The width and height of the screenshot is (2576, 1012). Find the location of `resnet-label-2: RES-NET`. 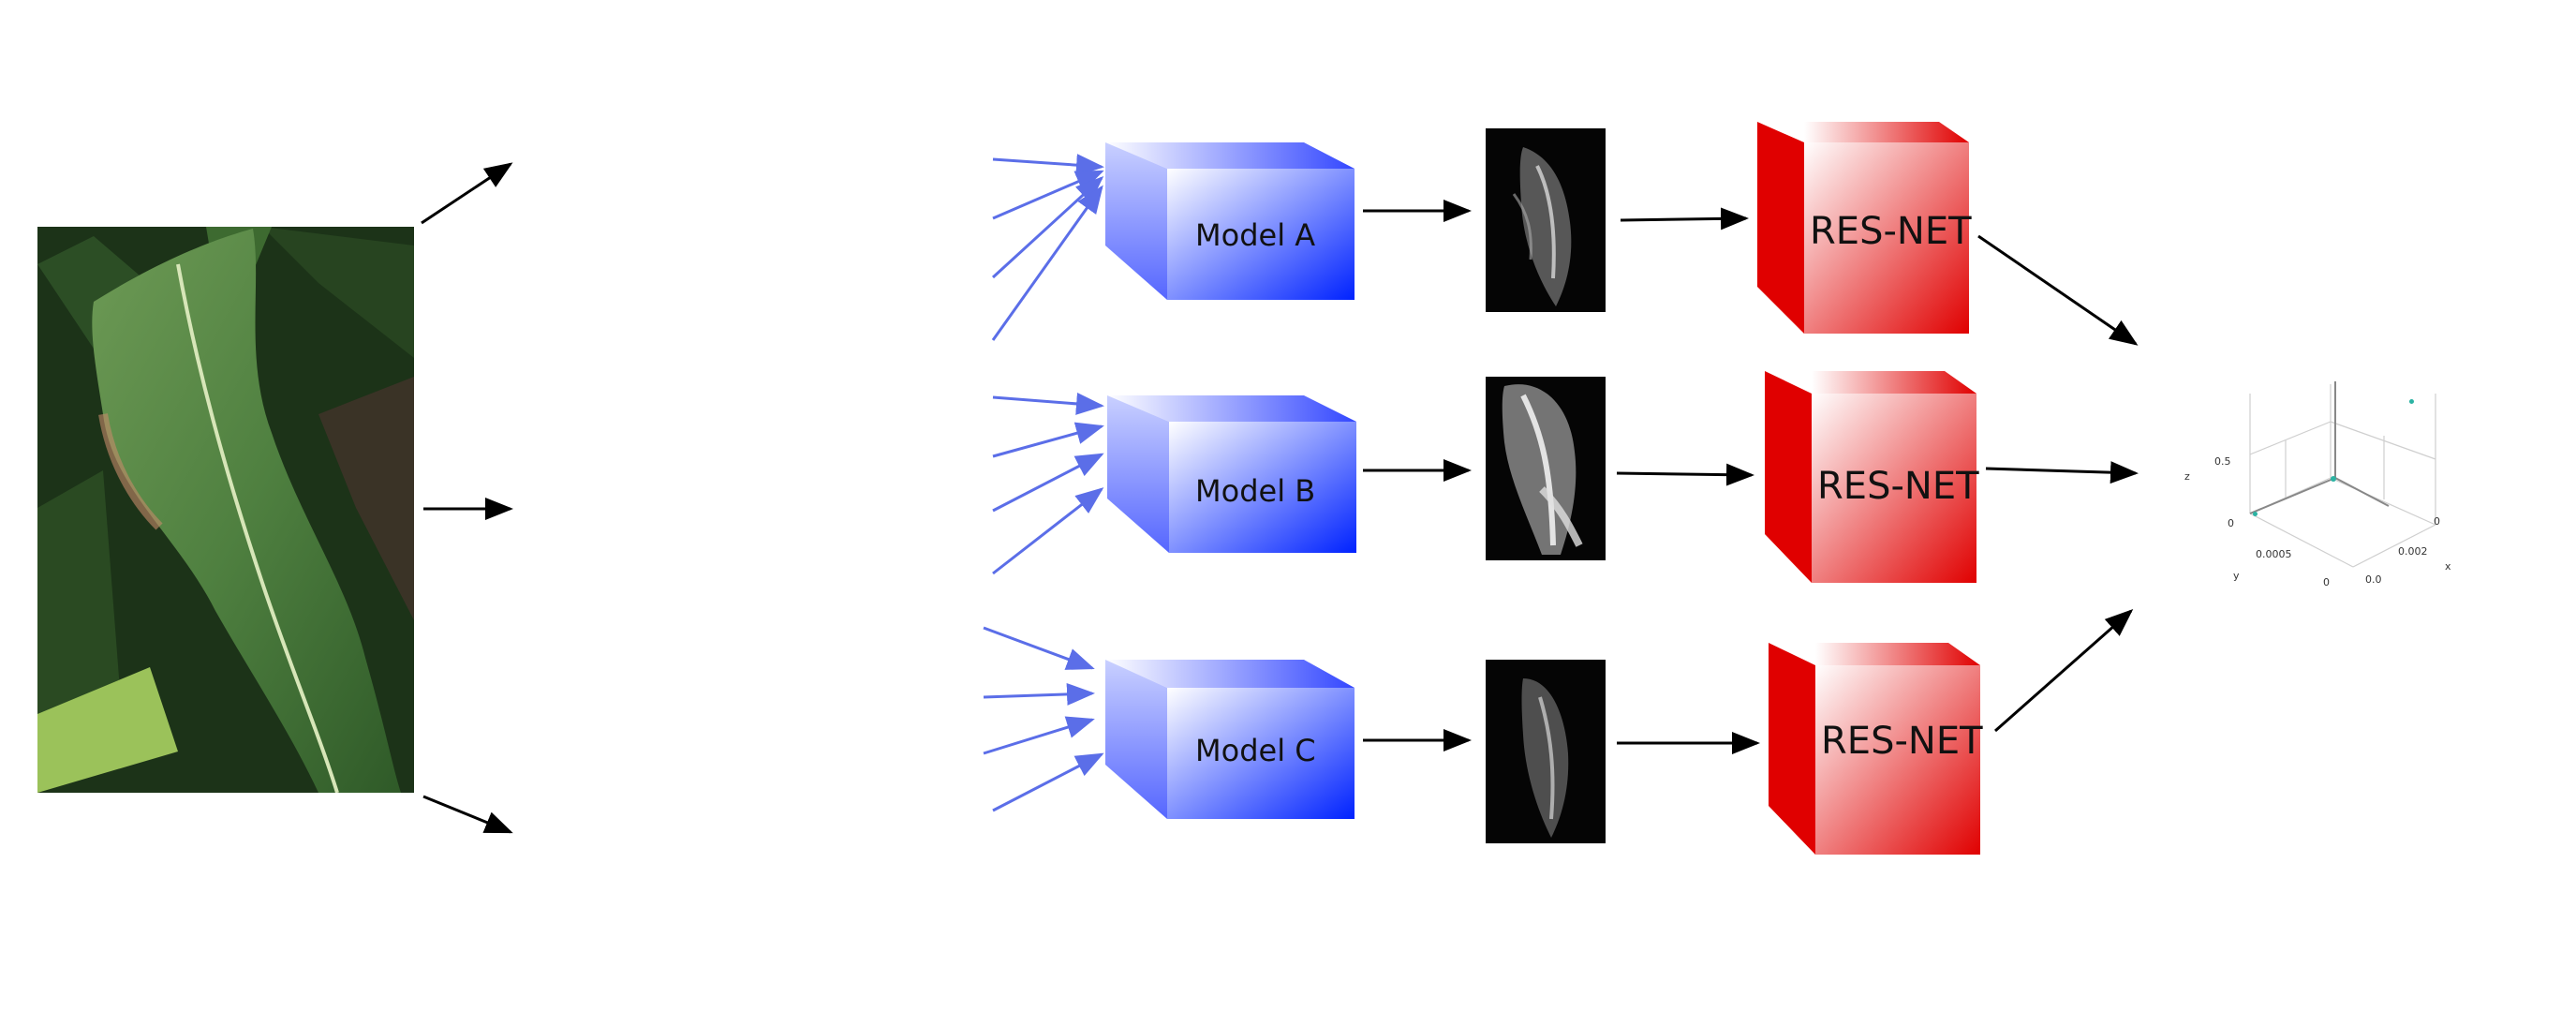

resnet-label-2: RES-NET is located at coordinates (1898, 486).